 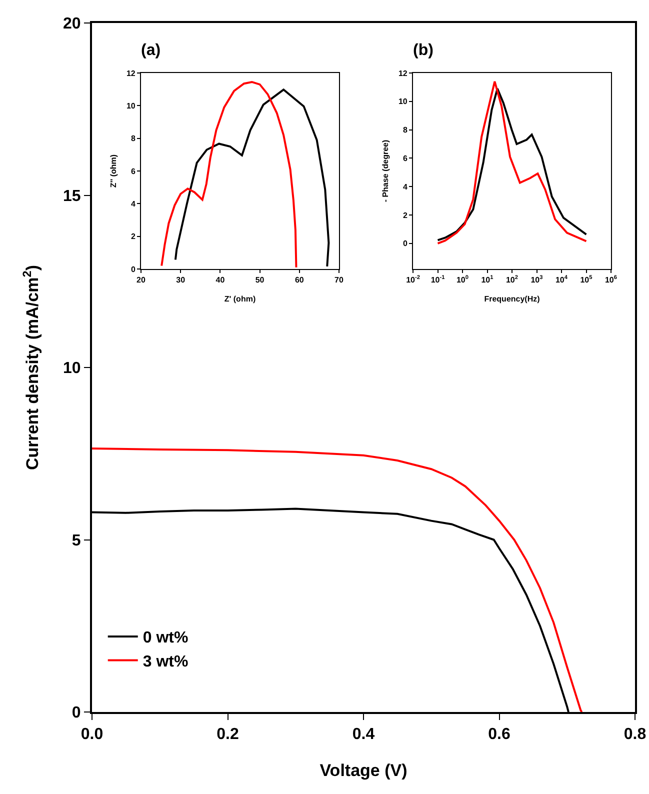 What do you see at coordinates (499, 735) in the screenshot?
I see `x-tick-label: 0.6` at bounding box center [499, 735].